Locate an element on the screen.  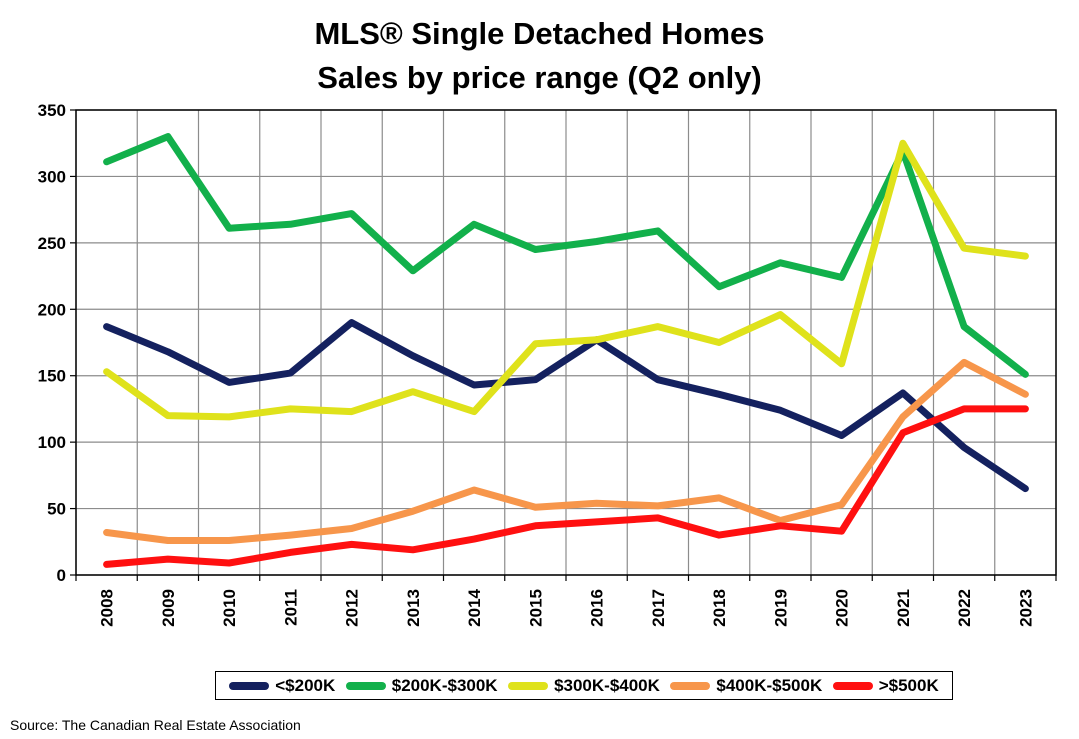
x-tick-label: 2020 is located at coordinates (842, 608).